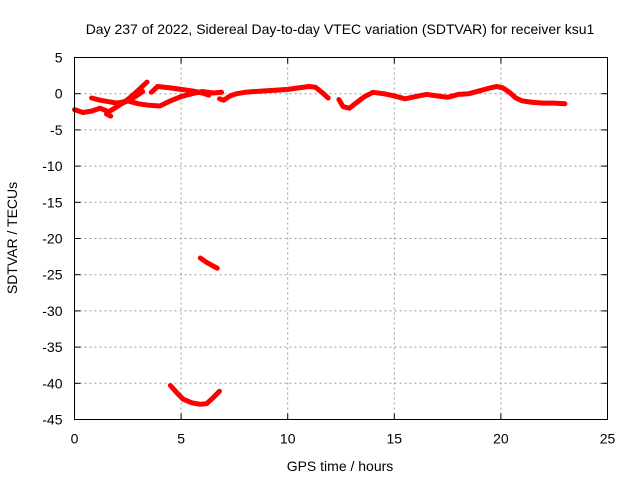 This screenshot has height=480, width=640. I want to click on x-tick-label: 25, so click(608, 439).